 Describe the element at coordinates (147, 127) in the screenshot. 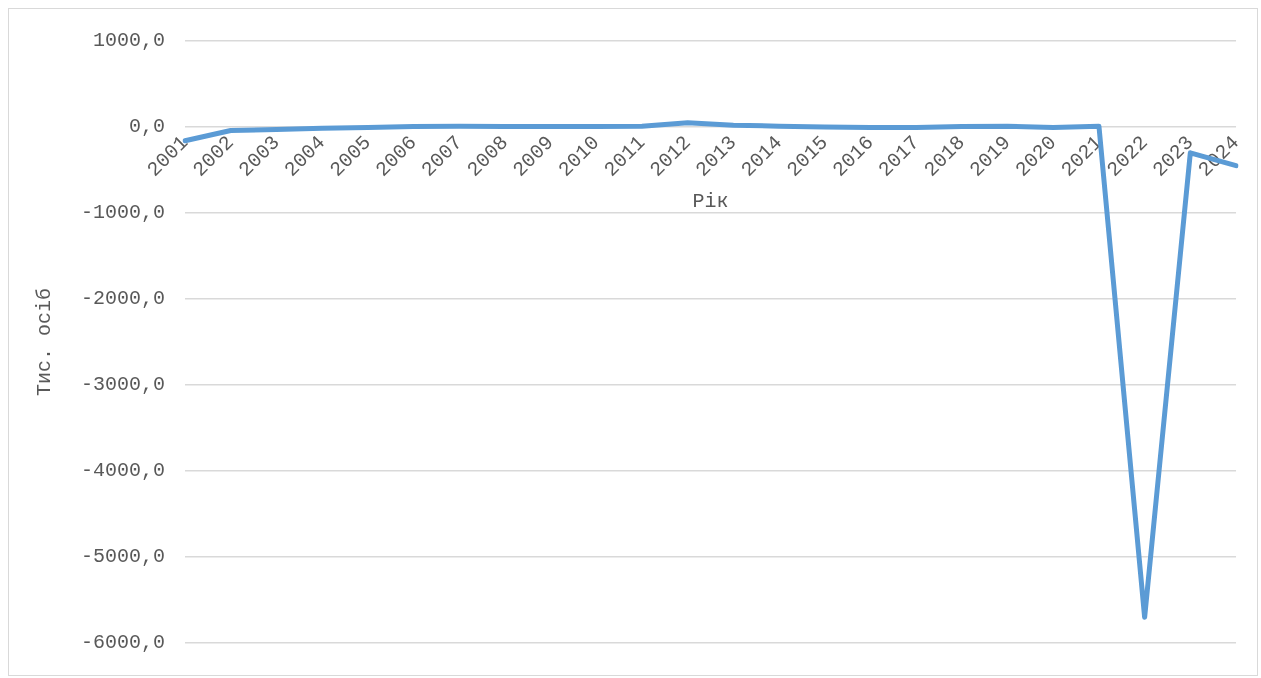

I see `y-tick-label: 0,0` at that location.